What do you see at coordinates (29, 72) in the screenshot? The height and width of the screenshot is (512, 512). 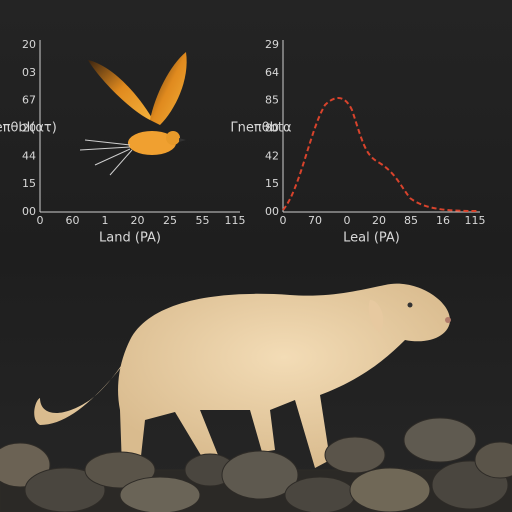 I see `y-tick-label: 03` at bounding box center [29, 72].